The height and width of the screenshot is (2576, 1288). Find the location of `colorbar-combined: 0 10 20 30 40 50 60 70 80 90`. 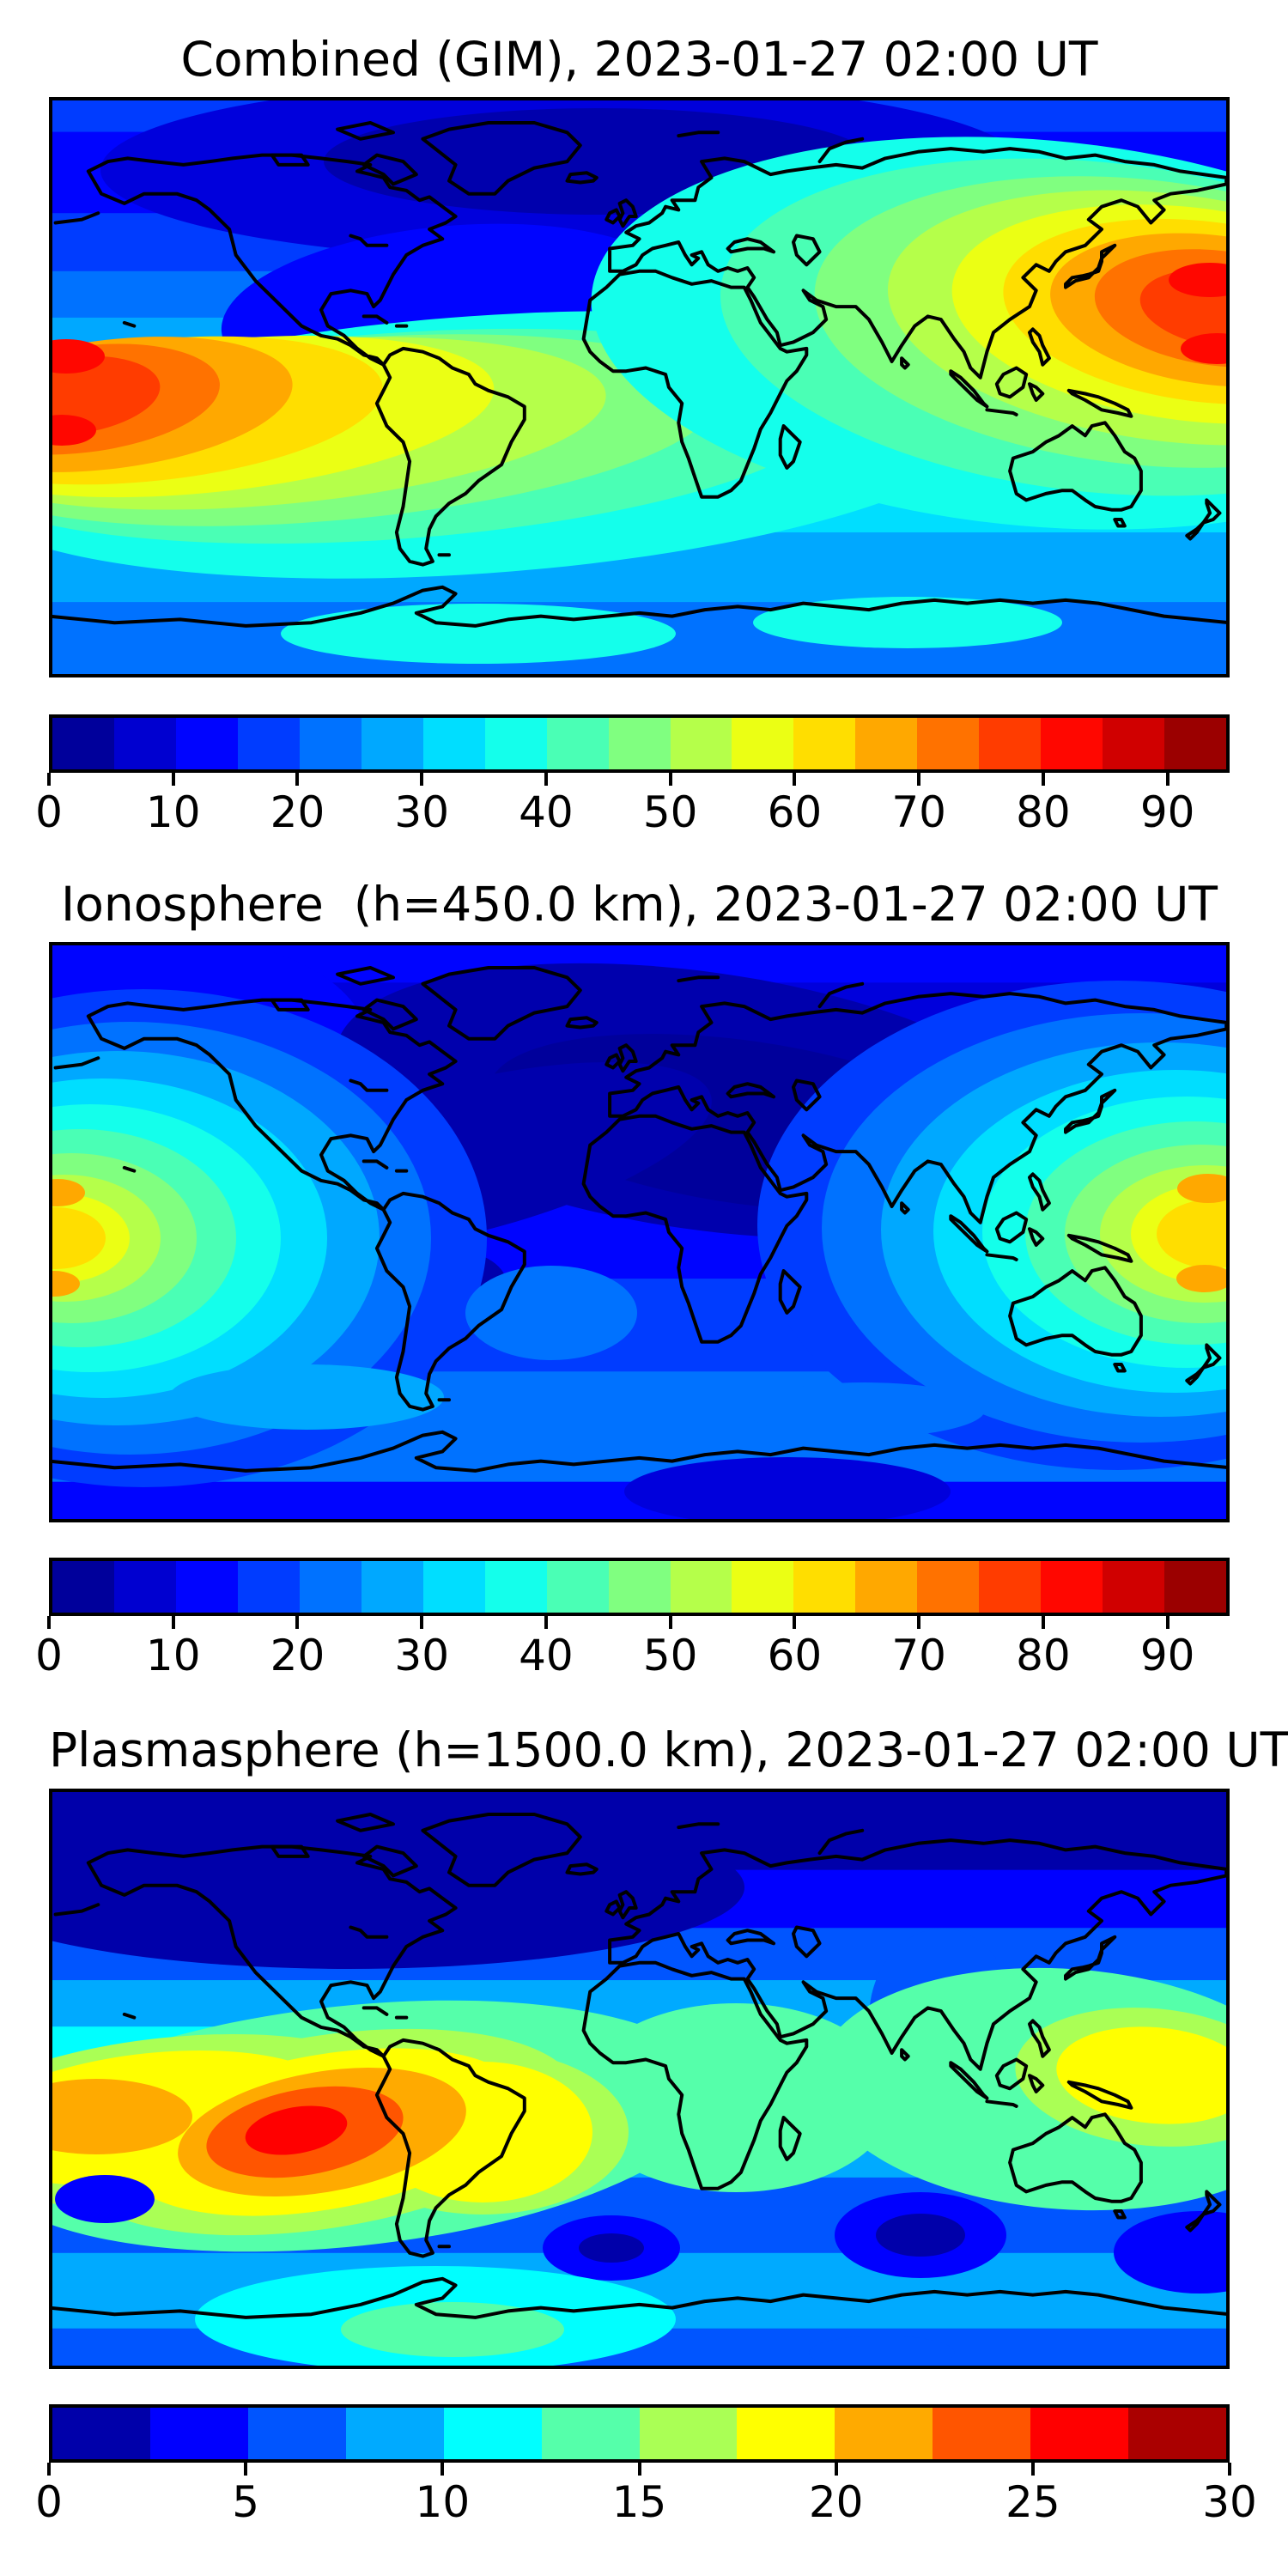

colorbar-combined: 0 10 20 30 40 50 60 70 80 90 is located at coordinates (632, 775).